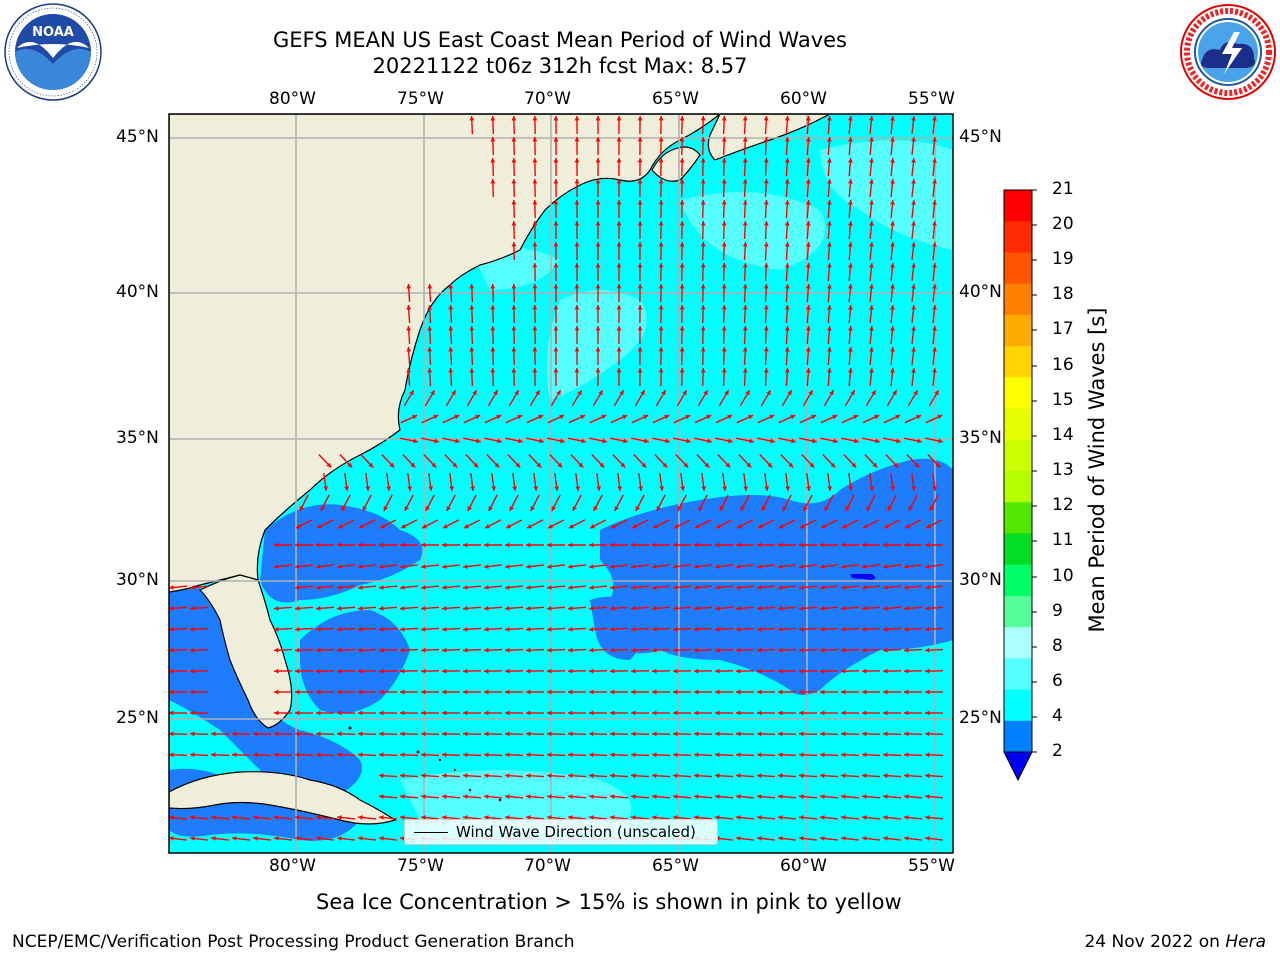 The height and width of the screenshot is (960, 1280). Describe the element at coordinates (420, 99) in the screenshot. I see `lon-top-label: 75°W` at that location.